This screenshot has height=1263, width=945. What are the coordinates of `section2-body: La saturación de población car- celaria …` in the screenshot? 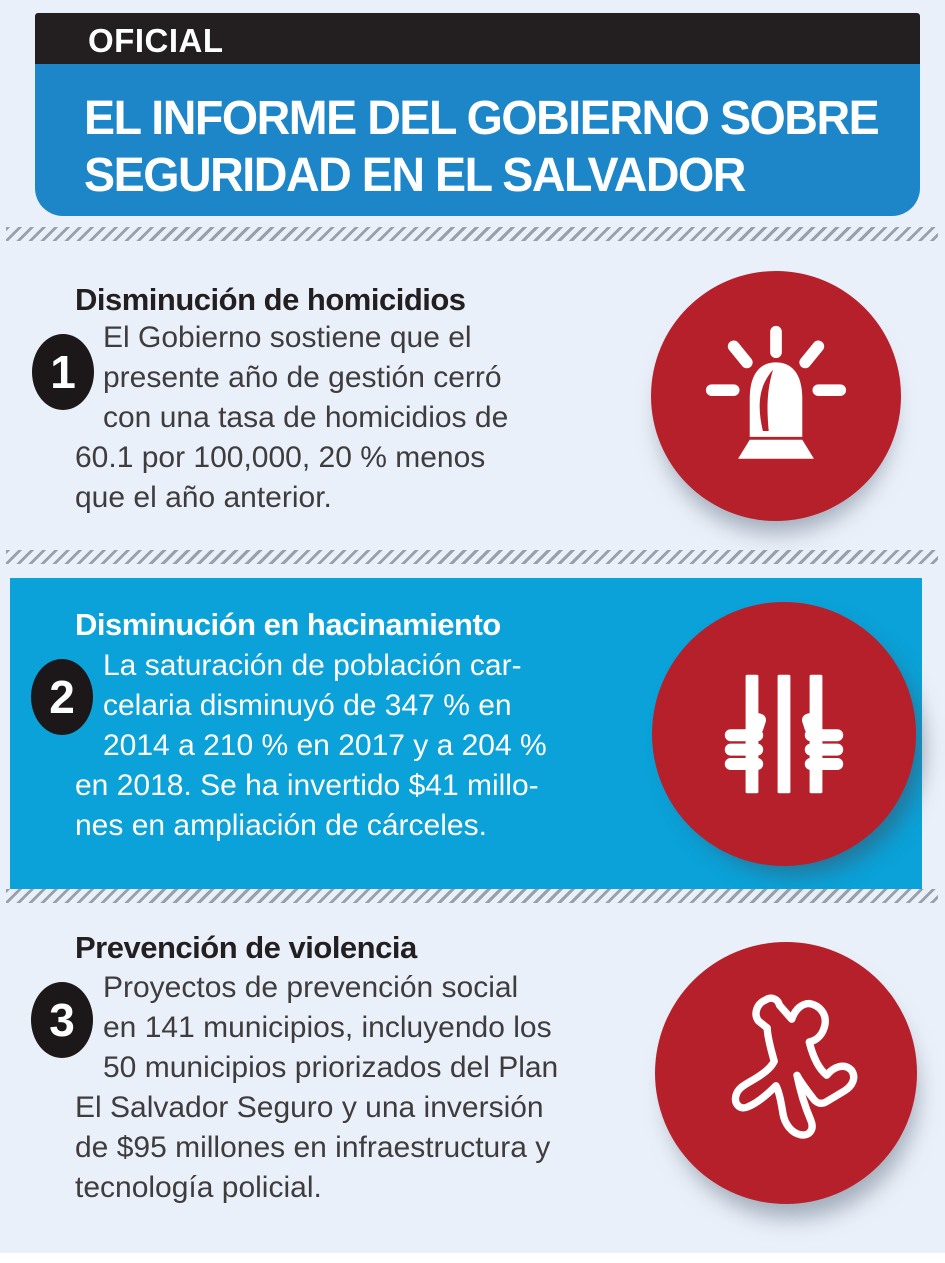 It's located at (311, 745).